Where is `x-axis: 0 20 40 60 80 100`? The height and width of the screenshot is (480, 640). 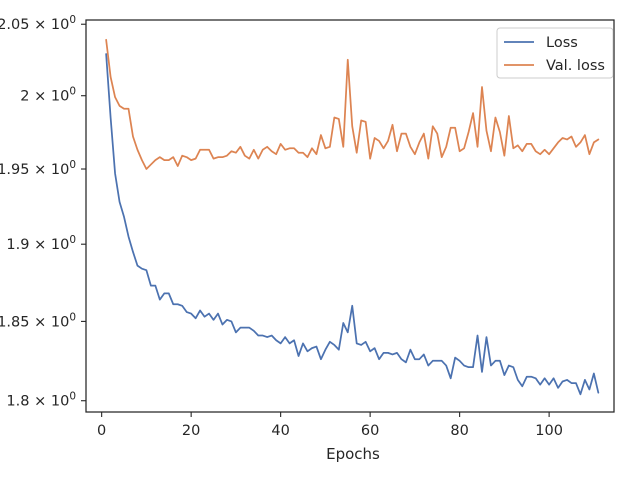
x-axis: 0 20 40 60 80 100 is located at coordinates (330, 425).